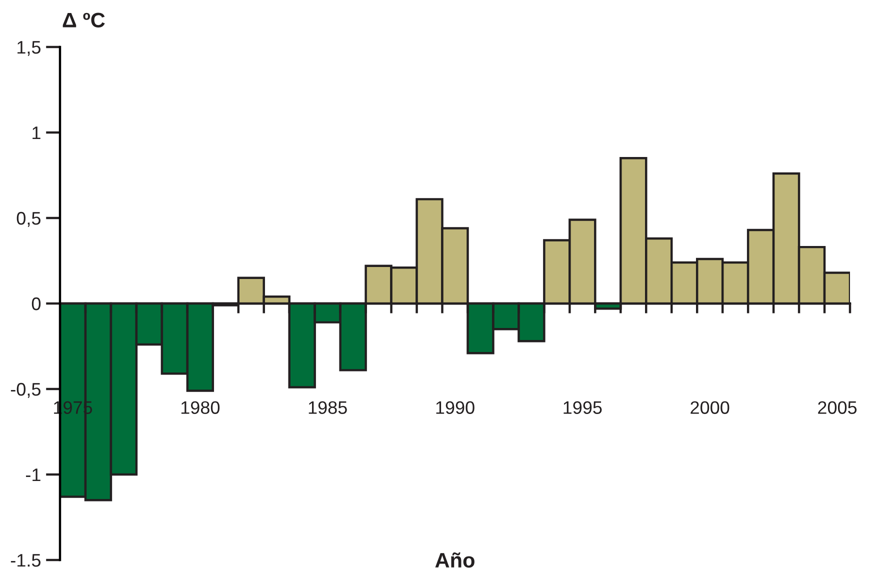  Describe the element at coordinates (583, 407) in the screenshot. I see `x-tick-label: 1995` at that location.